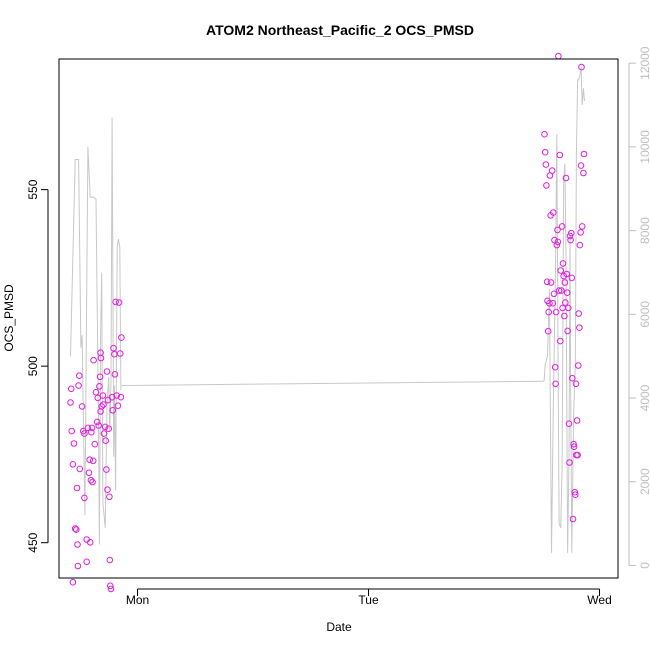 The height and width of the screenshot is (650, 650). I want to click on y-axis-label: OCS_PMSD, so click(9, 318).